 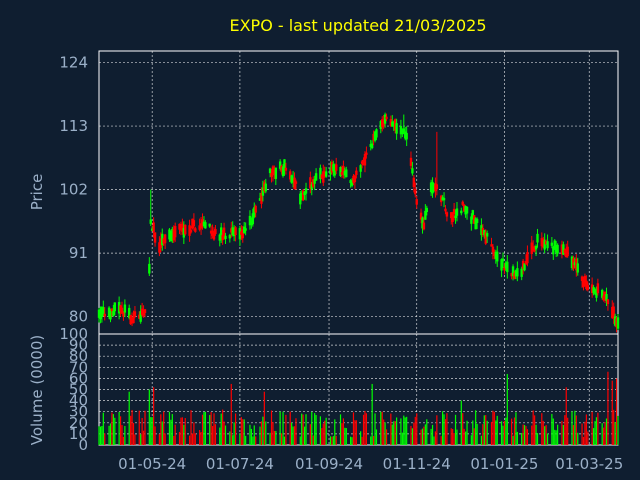 What do you see at coordinates (73, 190) in the screenshot?
I see `price-tick-label: 102` at bounding box center [73, 190].